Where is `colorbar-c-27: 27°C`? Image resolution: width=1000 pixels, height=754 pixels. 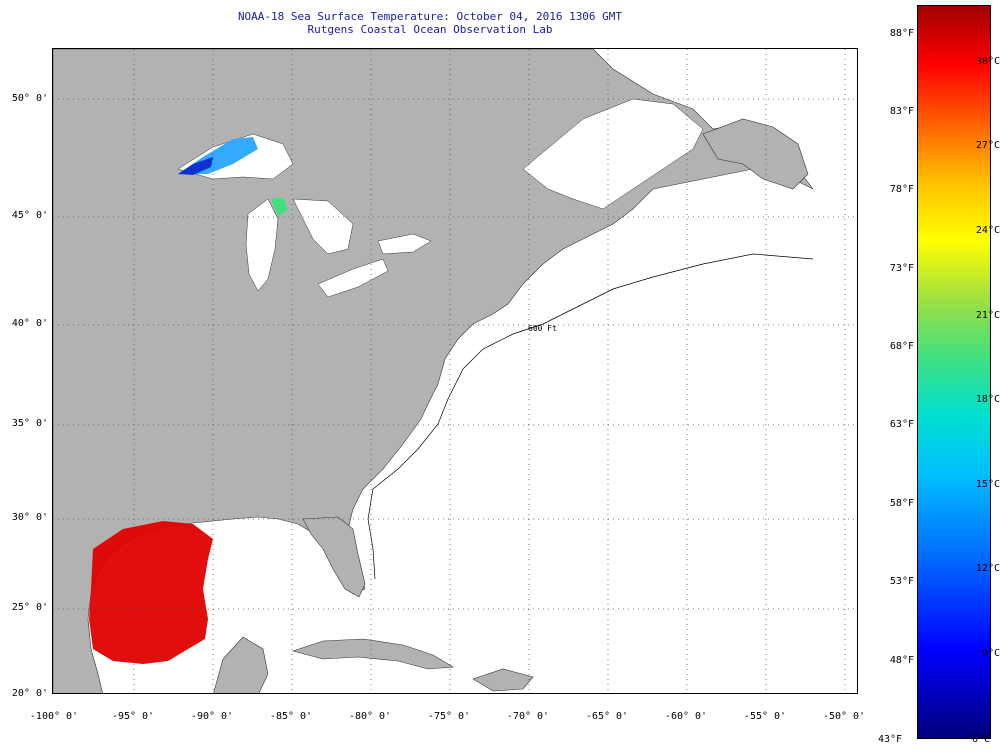
colorbar-c-27: 27°C is located at coordinates (987, 145).